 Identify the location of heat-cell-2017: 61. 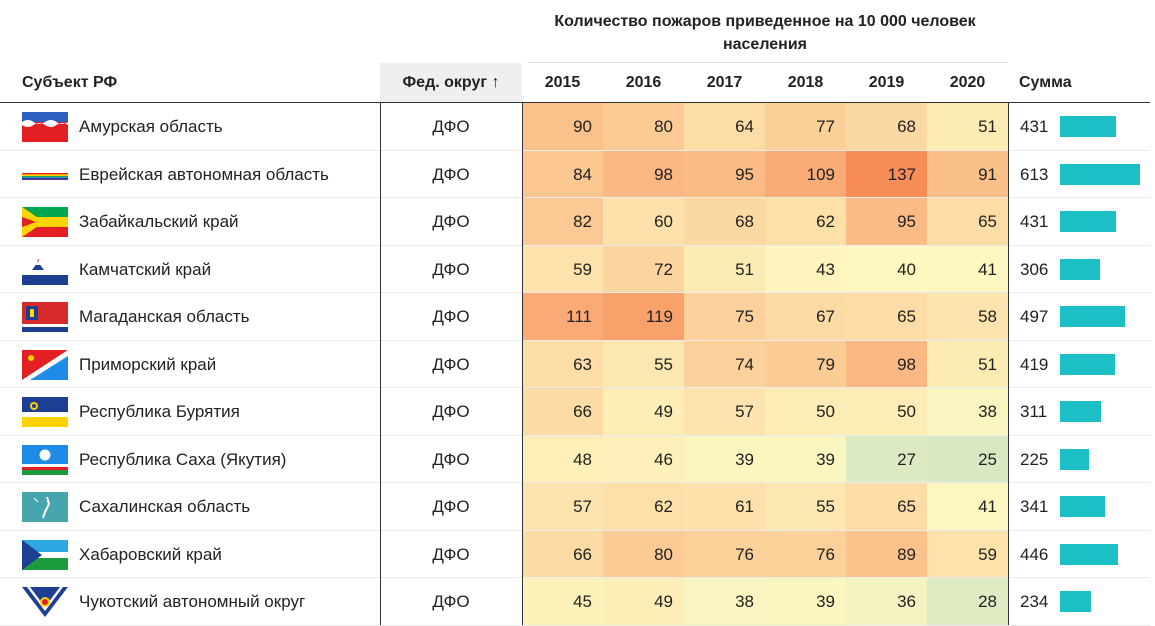
(724, 507).